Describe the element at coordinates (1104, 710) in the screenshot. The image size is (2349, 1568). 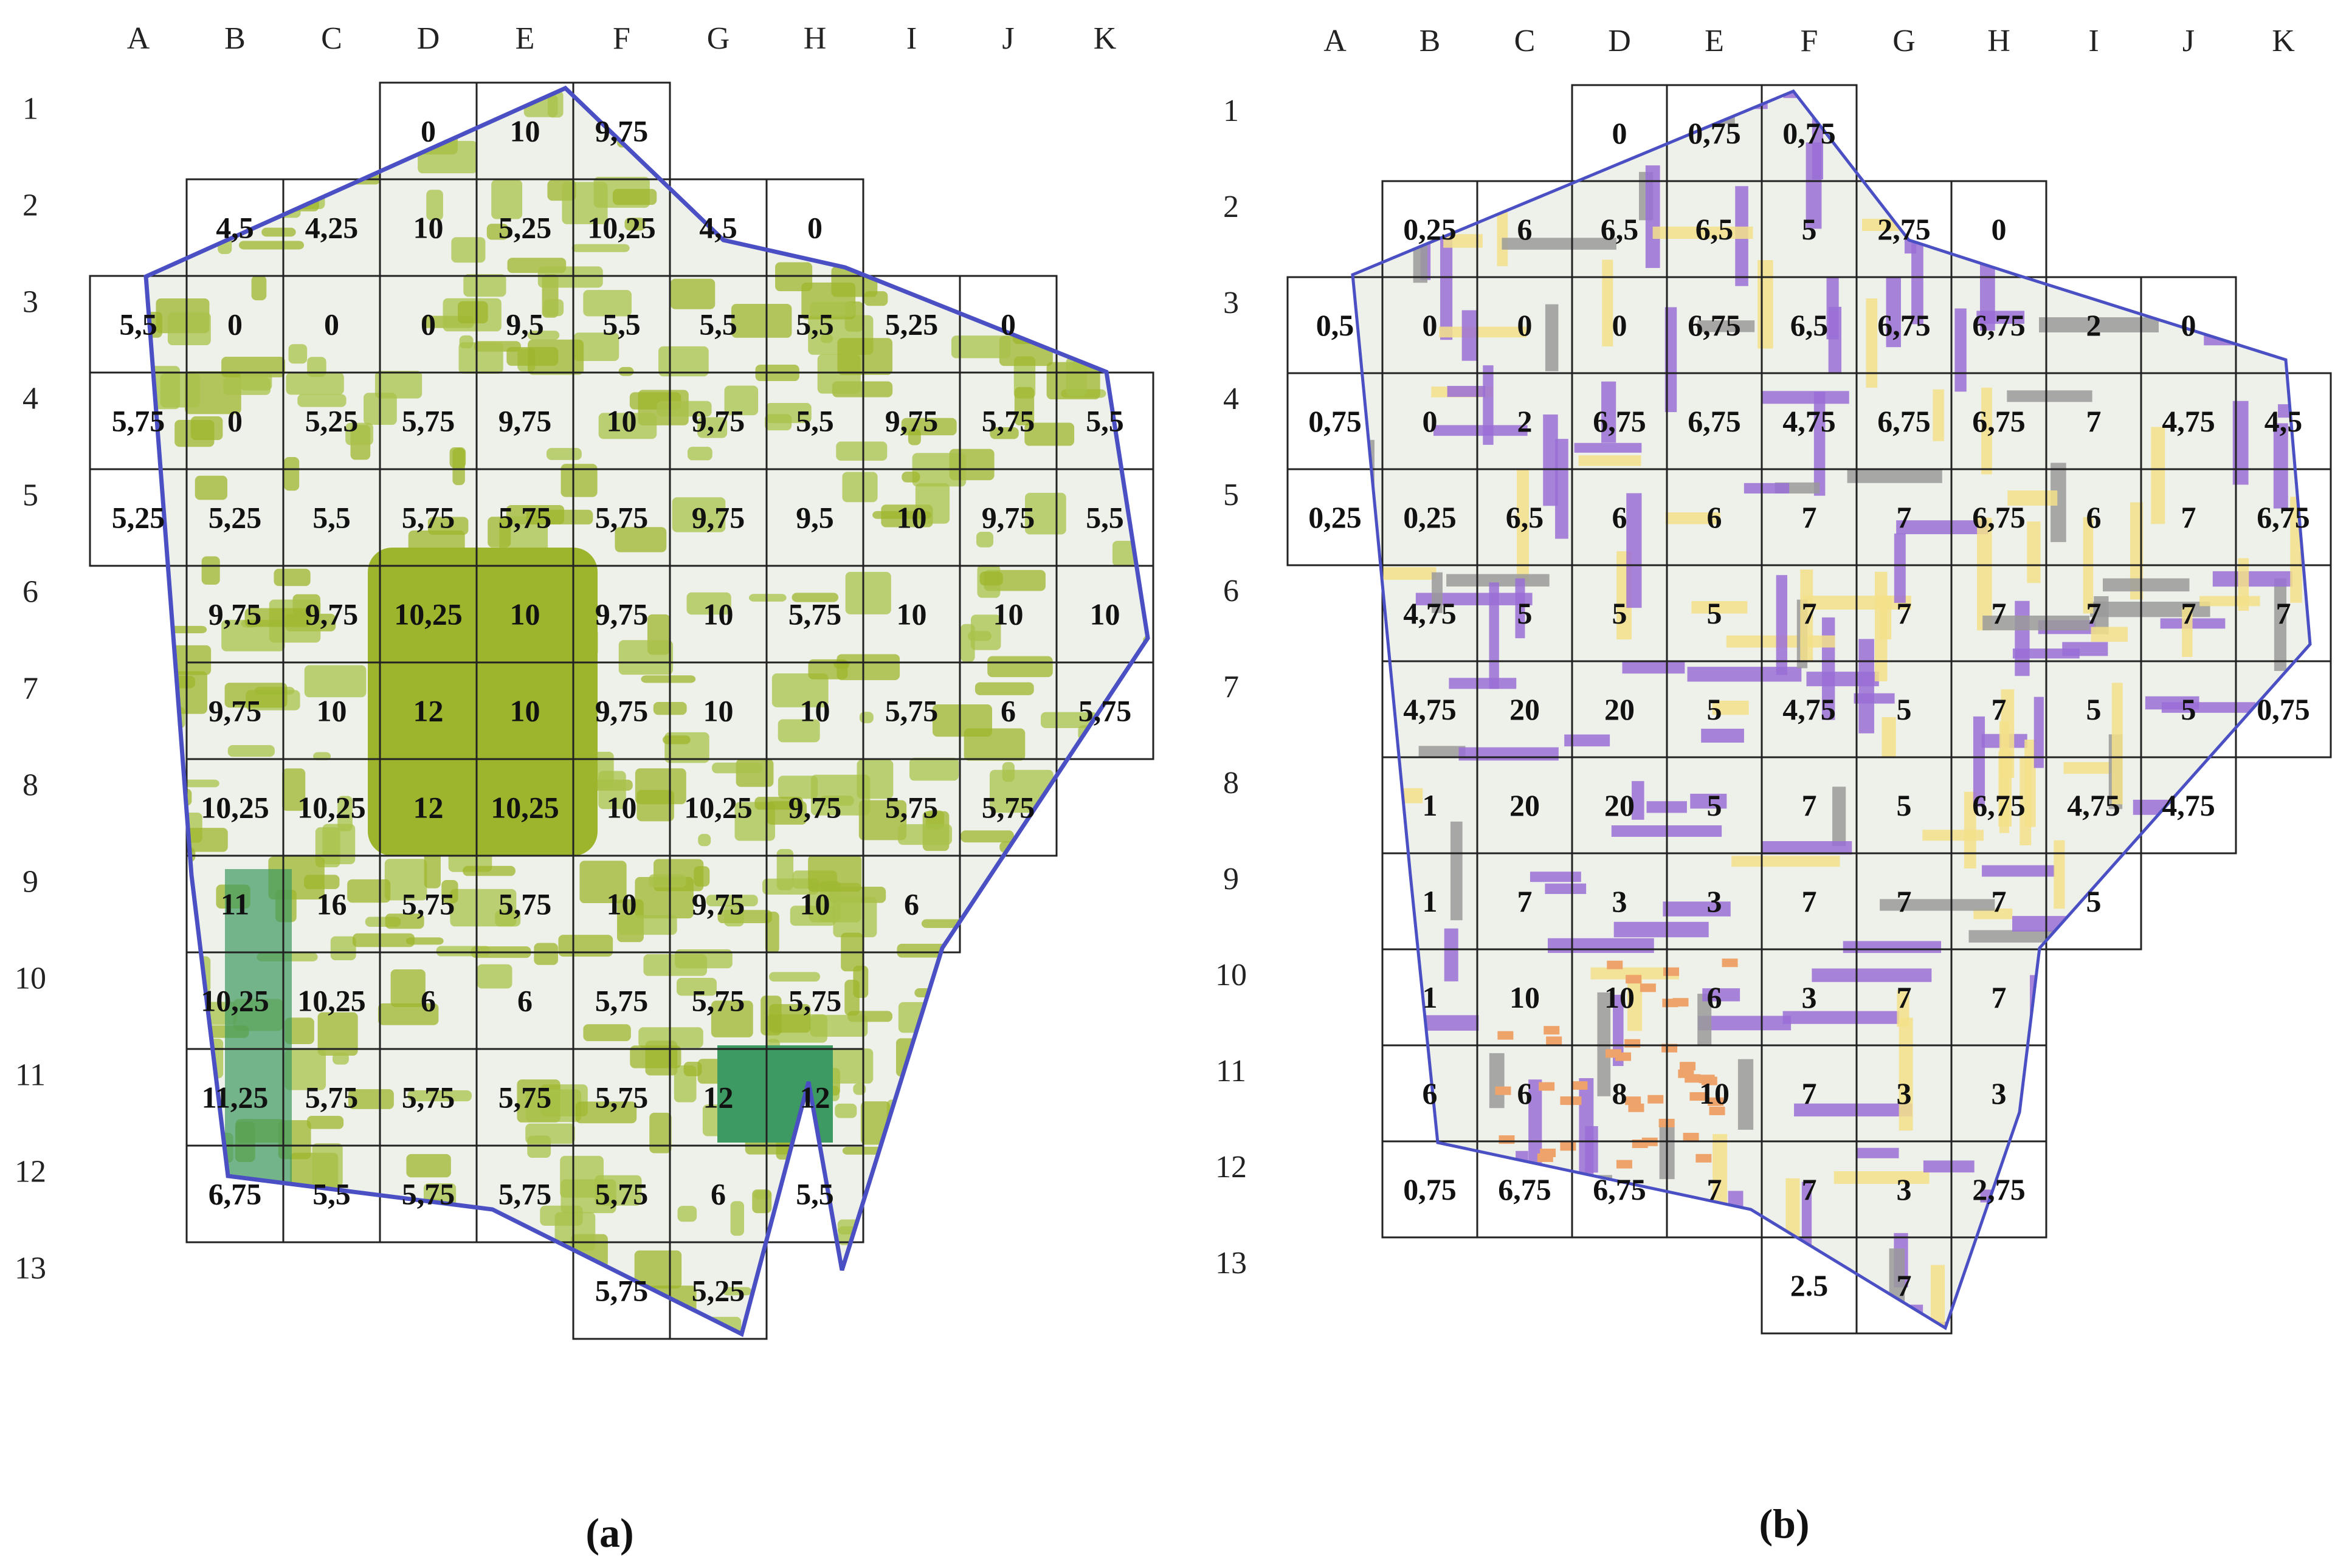
I see `grid-cell` at that location.